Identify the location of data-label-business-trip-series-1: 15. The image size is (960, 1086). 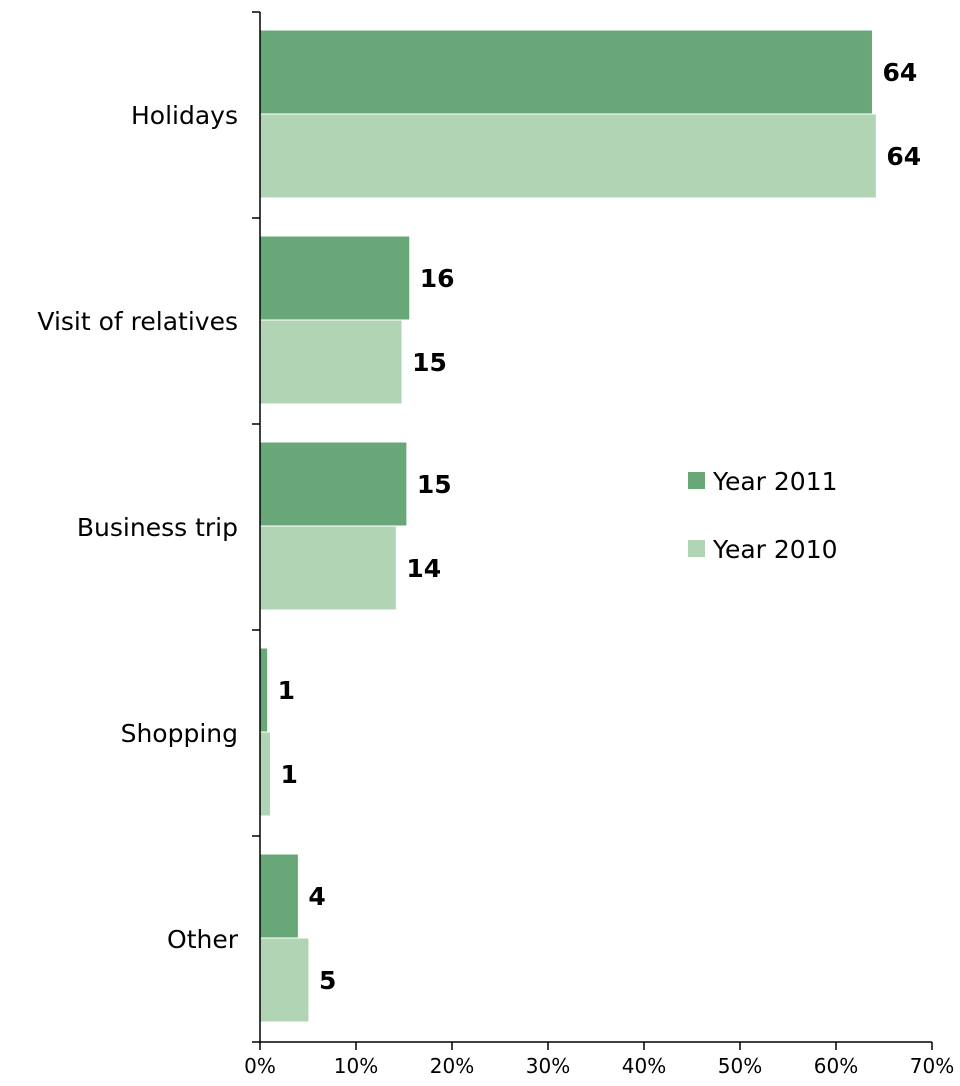
(434, 484).